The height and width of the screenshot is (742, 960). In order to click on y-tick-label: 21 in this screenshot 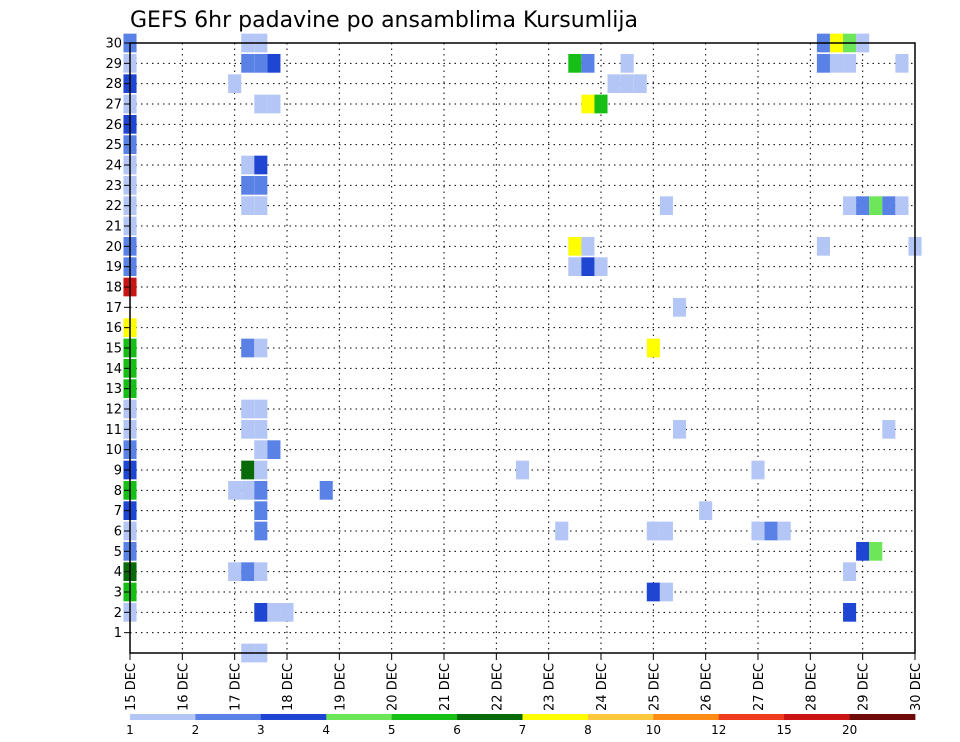, I will do `click(113, 227)`.